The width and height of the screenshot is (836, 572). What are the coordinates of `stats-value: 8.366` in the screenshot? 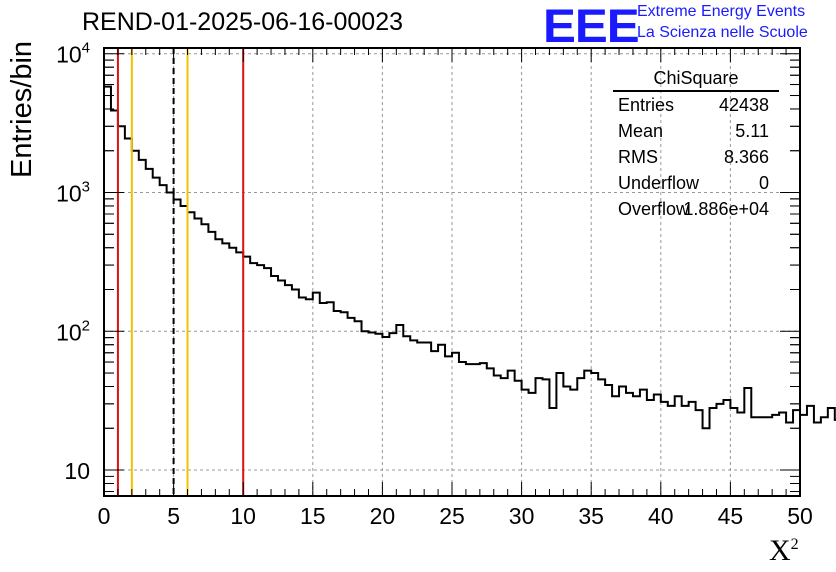 It's located at (746, 157).